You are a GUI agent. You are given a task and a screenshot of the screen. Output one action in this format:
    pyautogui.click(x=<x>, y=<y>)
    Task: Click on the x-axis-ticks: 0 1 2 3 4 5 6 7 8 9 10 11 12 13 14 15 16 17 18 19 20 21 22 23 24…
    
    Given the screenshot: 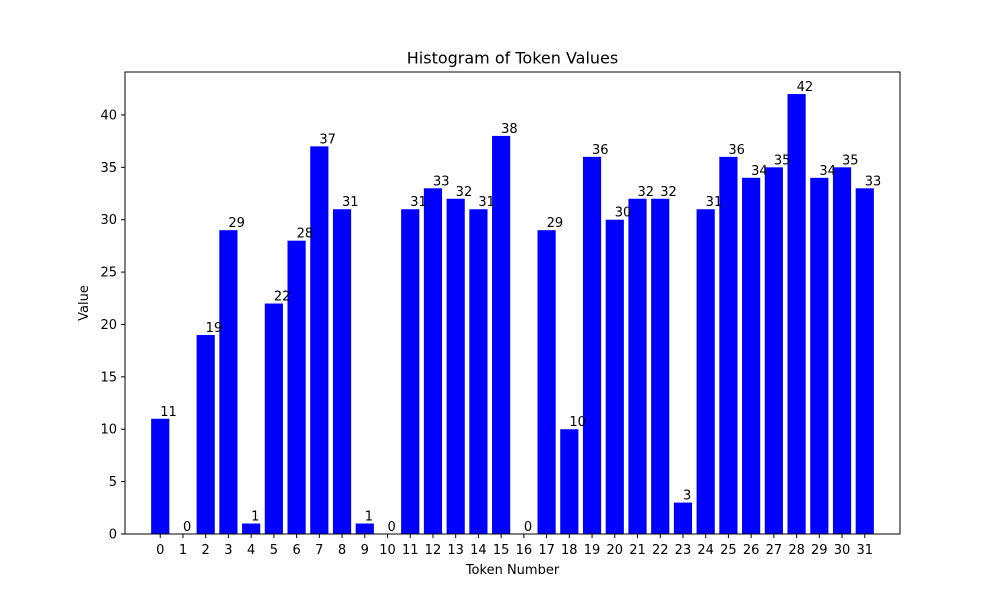 What is the action you would take?
    pyautogui.click(x=514, y=546)
    